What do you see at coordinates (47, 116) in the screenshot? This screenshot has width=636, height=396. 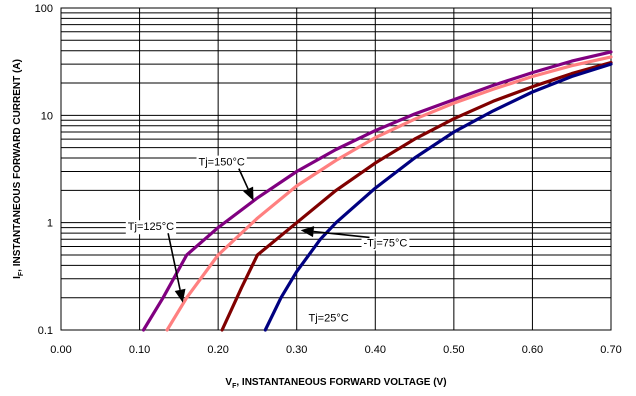 I see `y-tick-label: 10` at bounding box center [47, 116].